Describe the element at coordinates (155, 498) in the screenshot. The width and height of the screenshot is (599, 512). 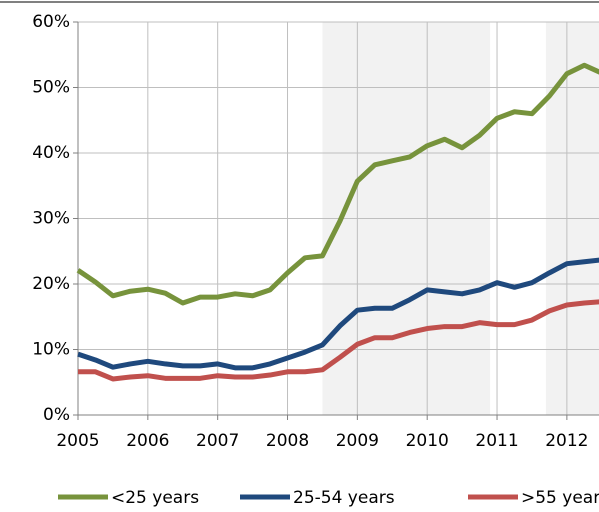
I see `legend-label: <25 years` at that location.